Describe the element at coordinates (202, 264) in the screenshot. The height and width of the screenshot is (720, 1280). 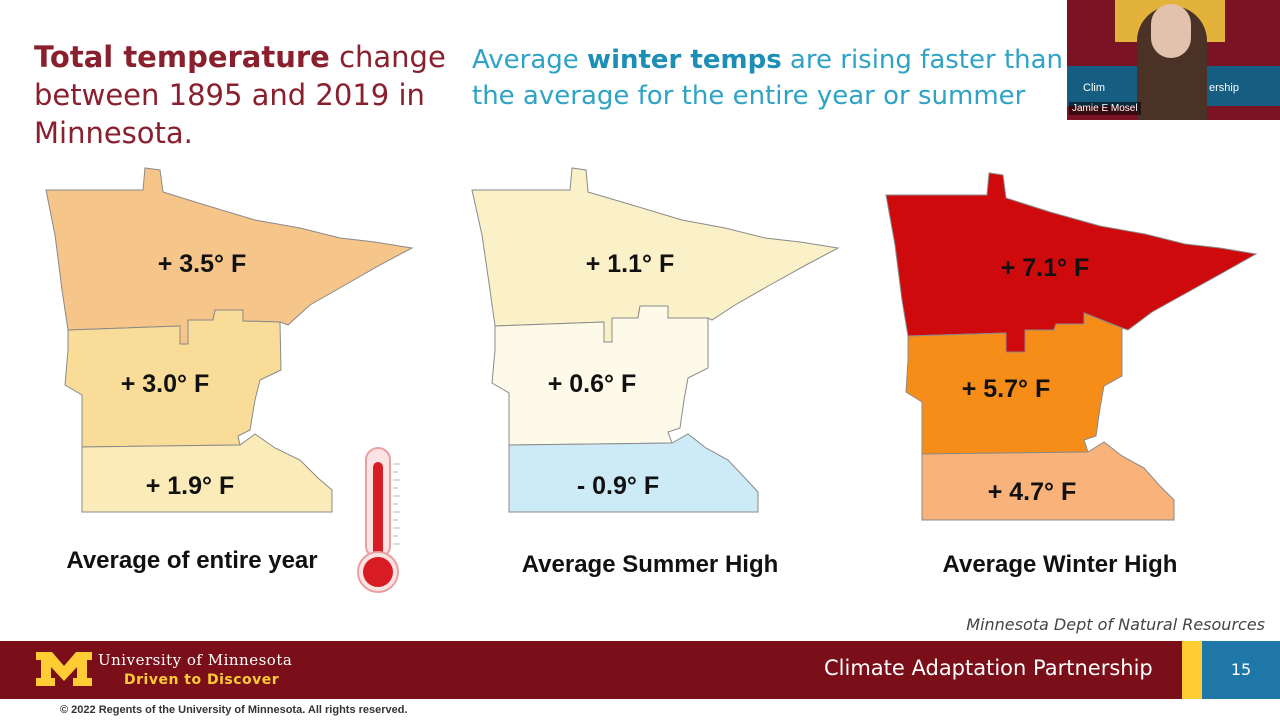
I see `map-year-north-label: + 3.5° F` at that location.